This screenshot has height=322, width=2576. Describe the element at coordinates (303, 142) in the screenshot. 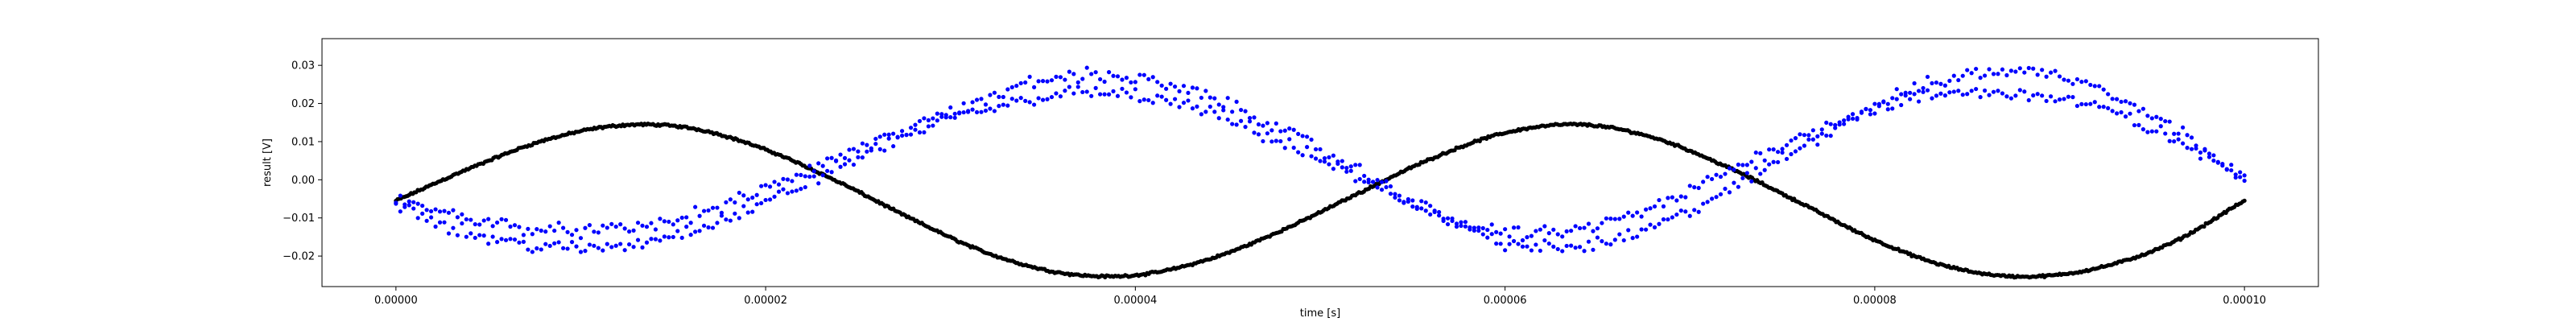

I see `y-tick-label: 0.01` at that location.